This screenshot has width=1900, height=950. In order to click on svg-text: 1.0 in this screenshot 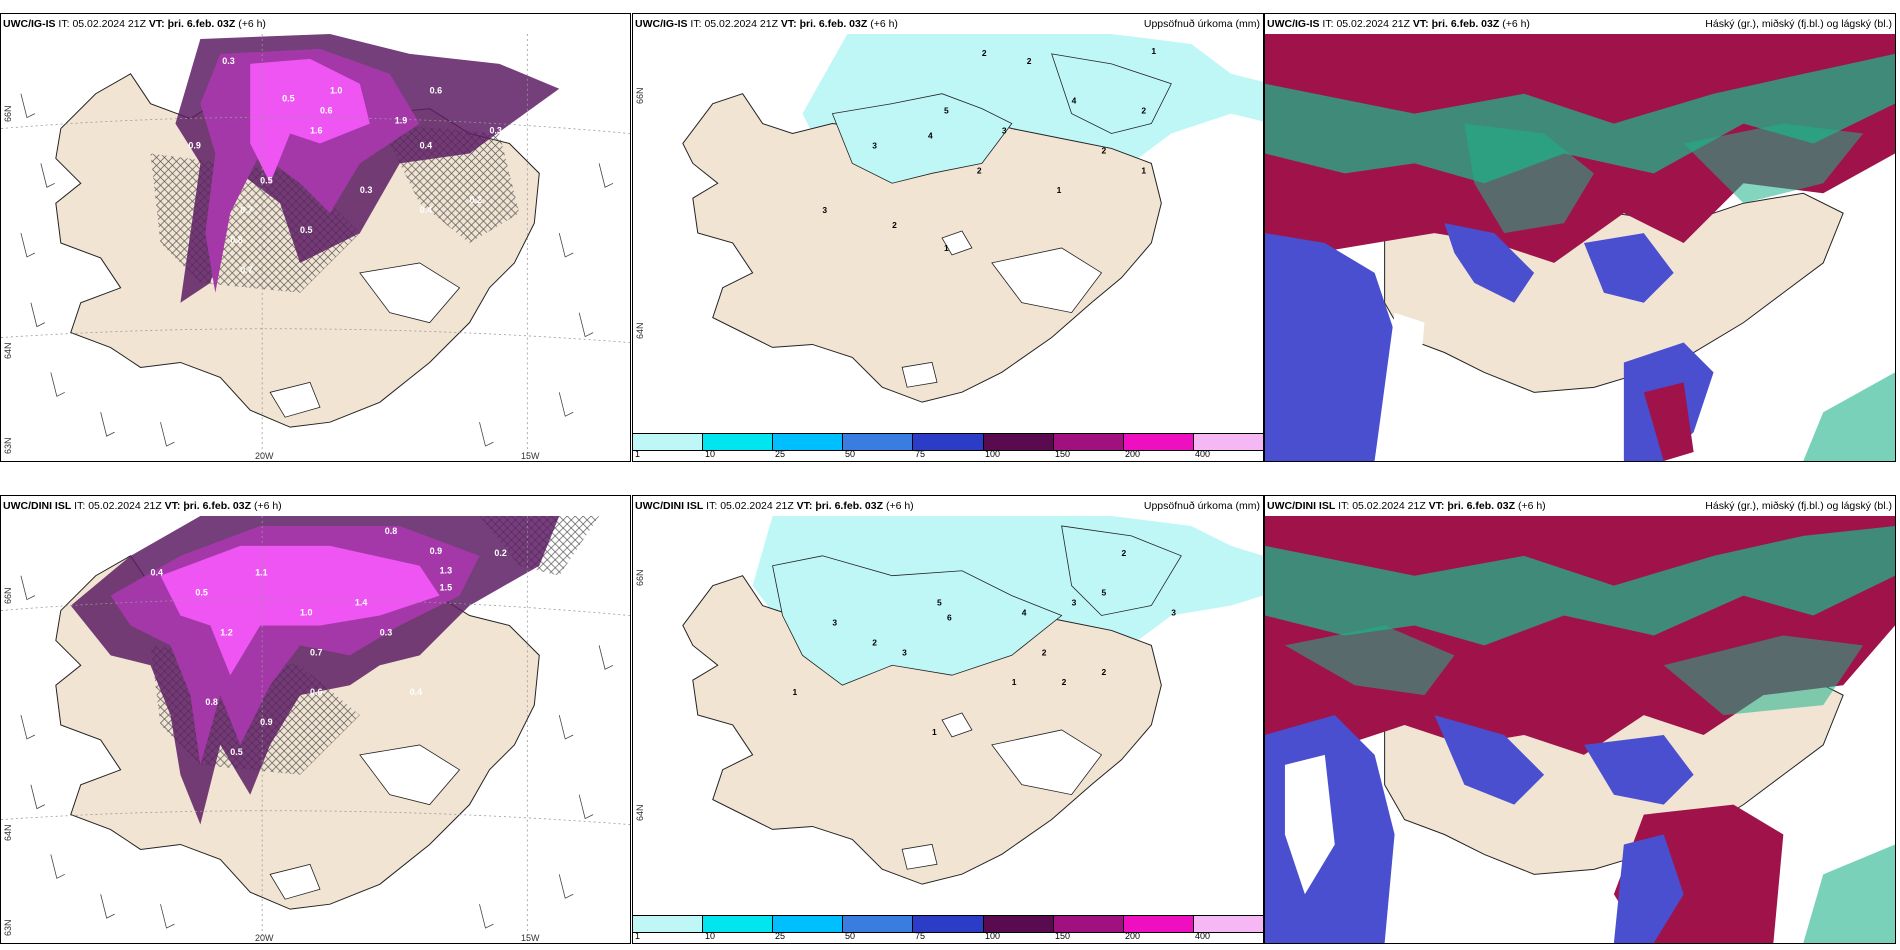, I will do `click(336, 91)`.